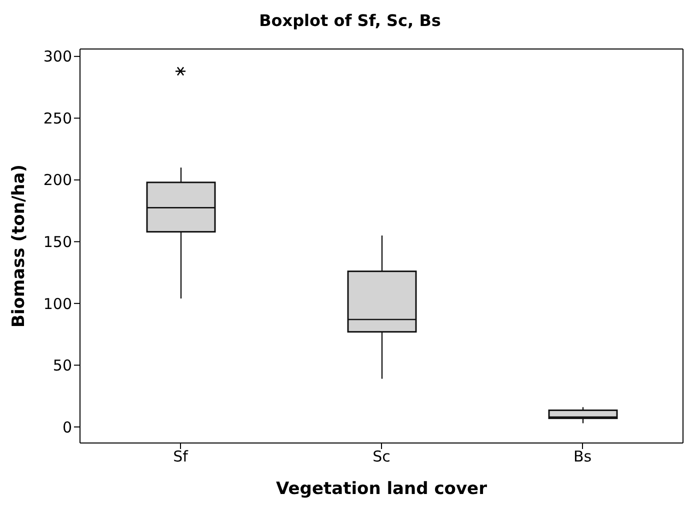 The width and height of the screenshot is (700, 516). Describe the element at coordinates (19, 246) in the screenshot. I see `y-axis-title: Biomass (ton/ha)` at that location.